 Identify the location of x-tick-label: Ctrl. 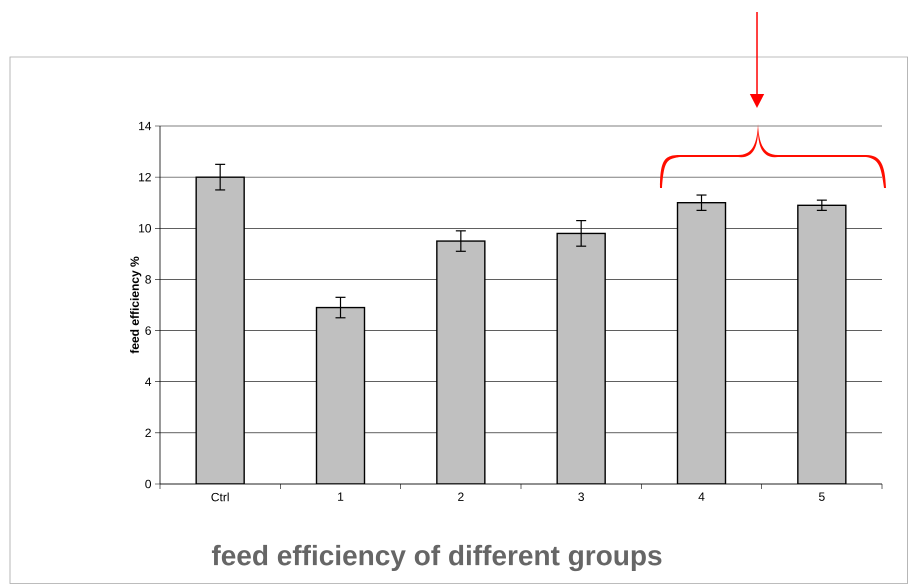
(220, 497).